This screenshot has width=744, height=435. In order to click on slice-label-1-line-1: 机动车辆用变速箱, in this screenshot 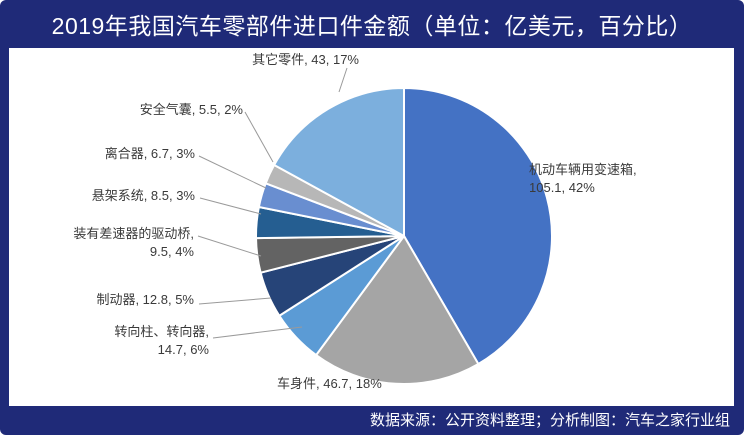, I will do `click(583, 169)`.